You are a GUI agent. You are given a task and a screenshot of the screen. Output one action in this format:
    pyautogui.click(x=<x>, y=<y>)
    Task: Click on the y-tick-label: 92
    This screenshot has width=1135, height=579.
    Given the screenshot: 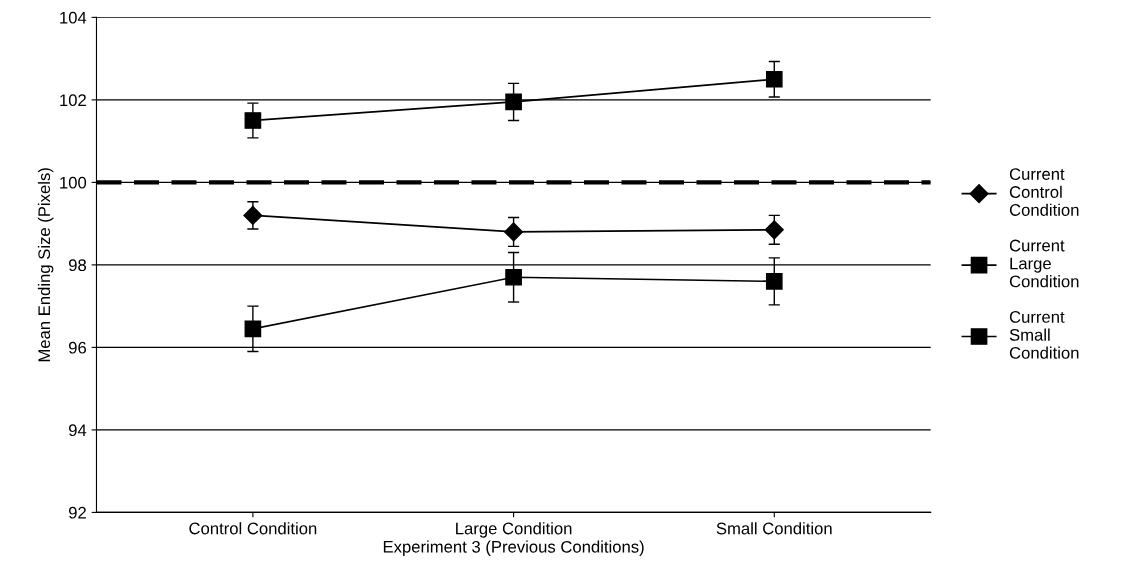 What is the action you would take?
    pyautogui.click(x=77, y=512)
    